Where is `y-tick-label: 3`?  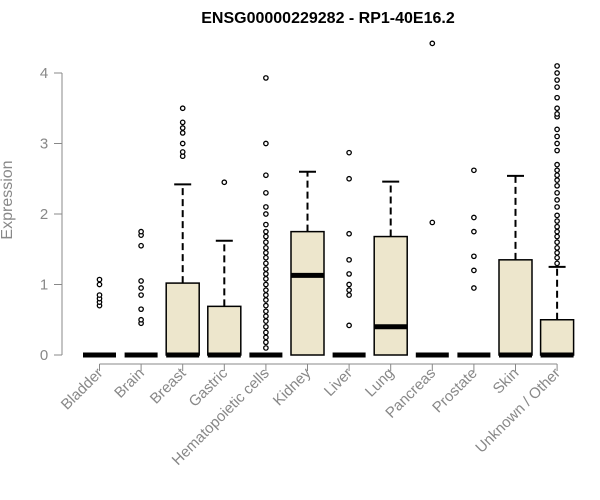
y-tick-label: 3 is located at coordinates (44, 144).